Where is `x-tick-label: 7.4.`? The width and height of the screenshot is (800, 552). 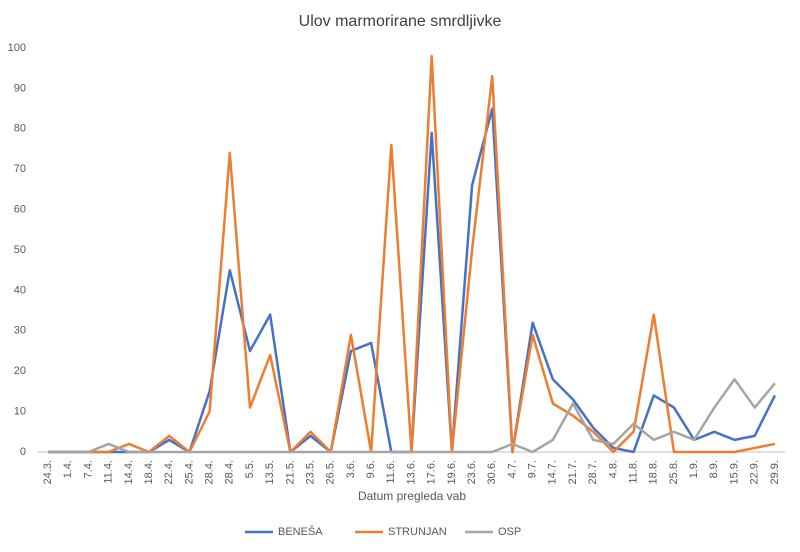 x-tick-label: 7.4. is located at coordinates (88, 469).